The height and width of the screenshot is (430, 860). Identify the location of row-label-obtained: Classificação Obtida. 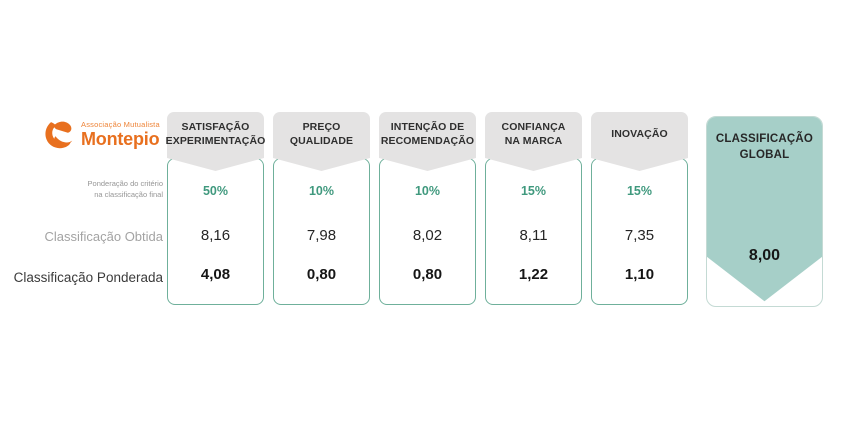
(104, 236).